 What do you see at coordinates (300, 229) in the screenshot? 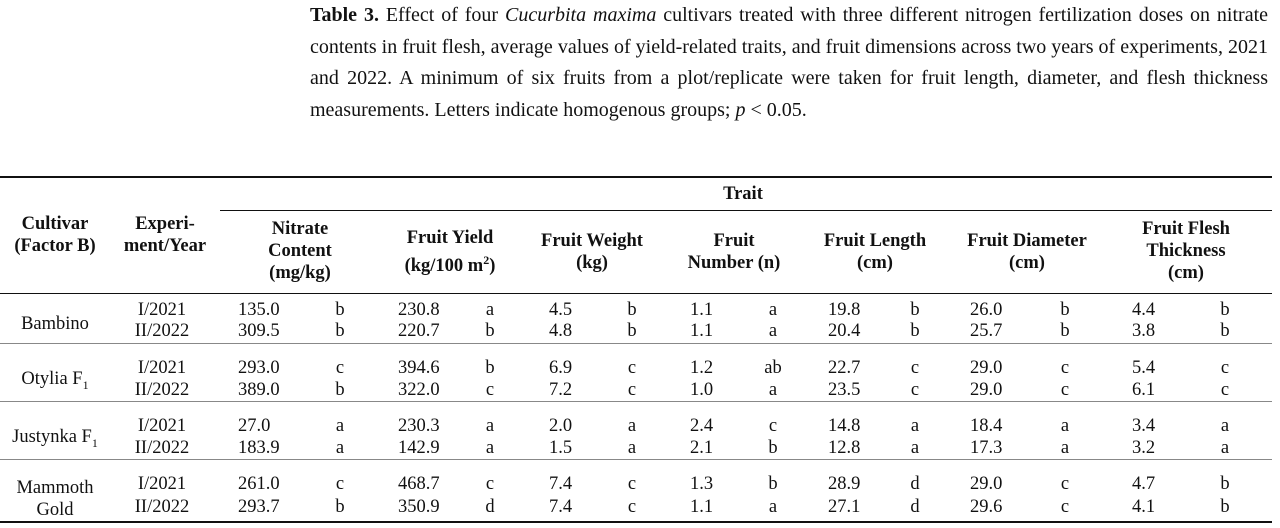
I see `header-line: Nitrate` at bounding box center [300, 229].